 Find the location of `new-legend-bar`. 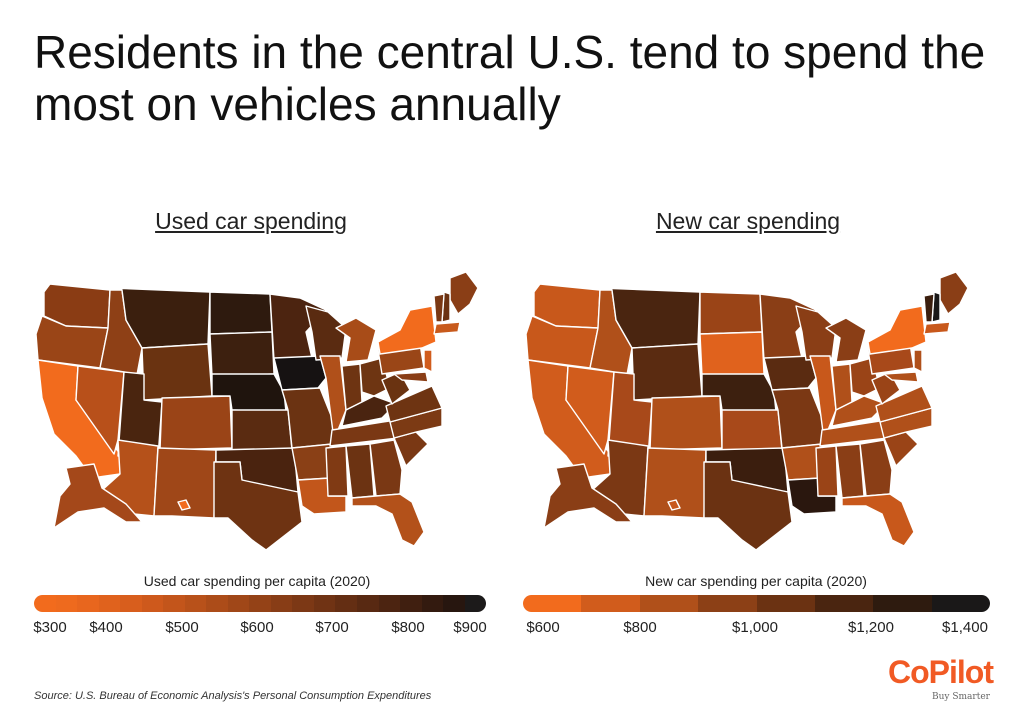

new-legend-bar is located at coordinates (756, 603).